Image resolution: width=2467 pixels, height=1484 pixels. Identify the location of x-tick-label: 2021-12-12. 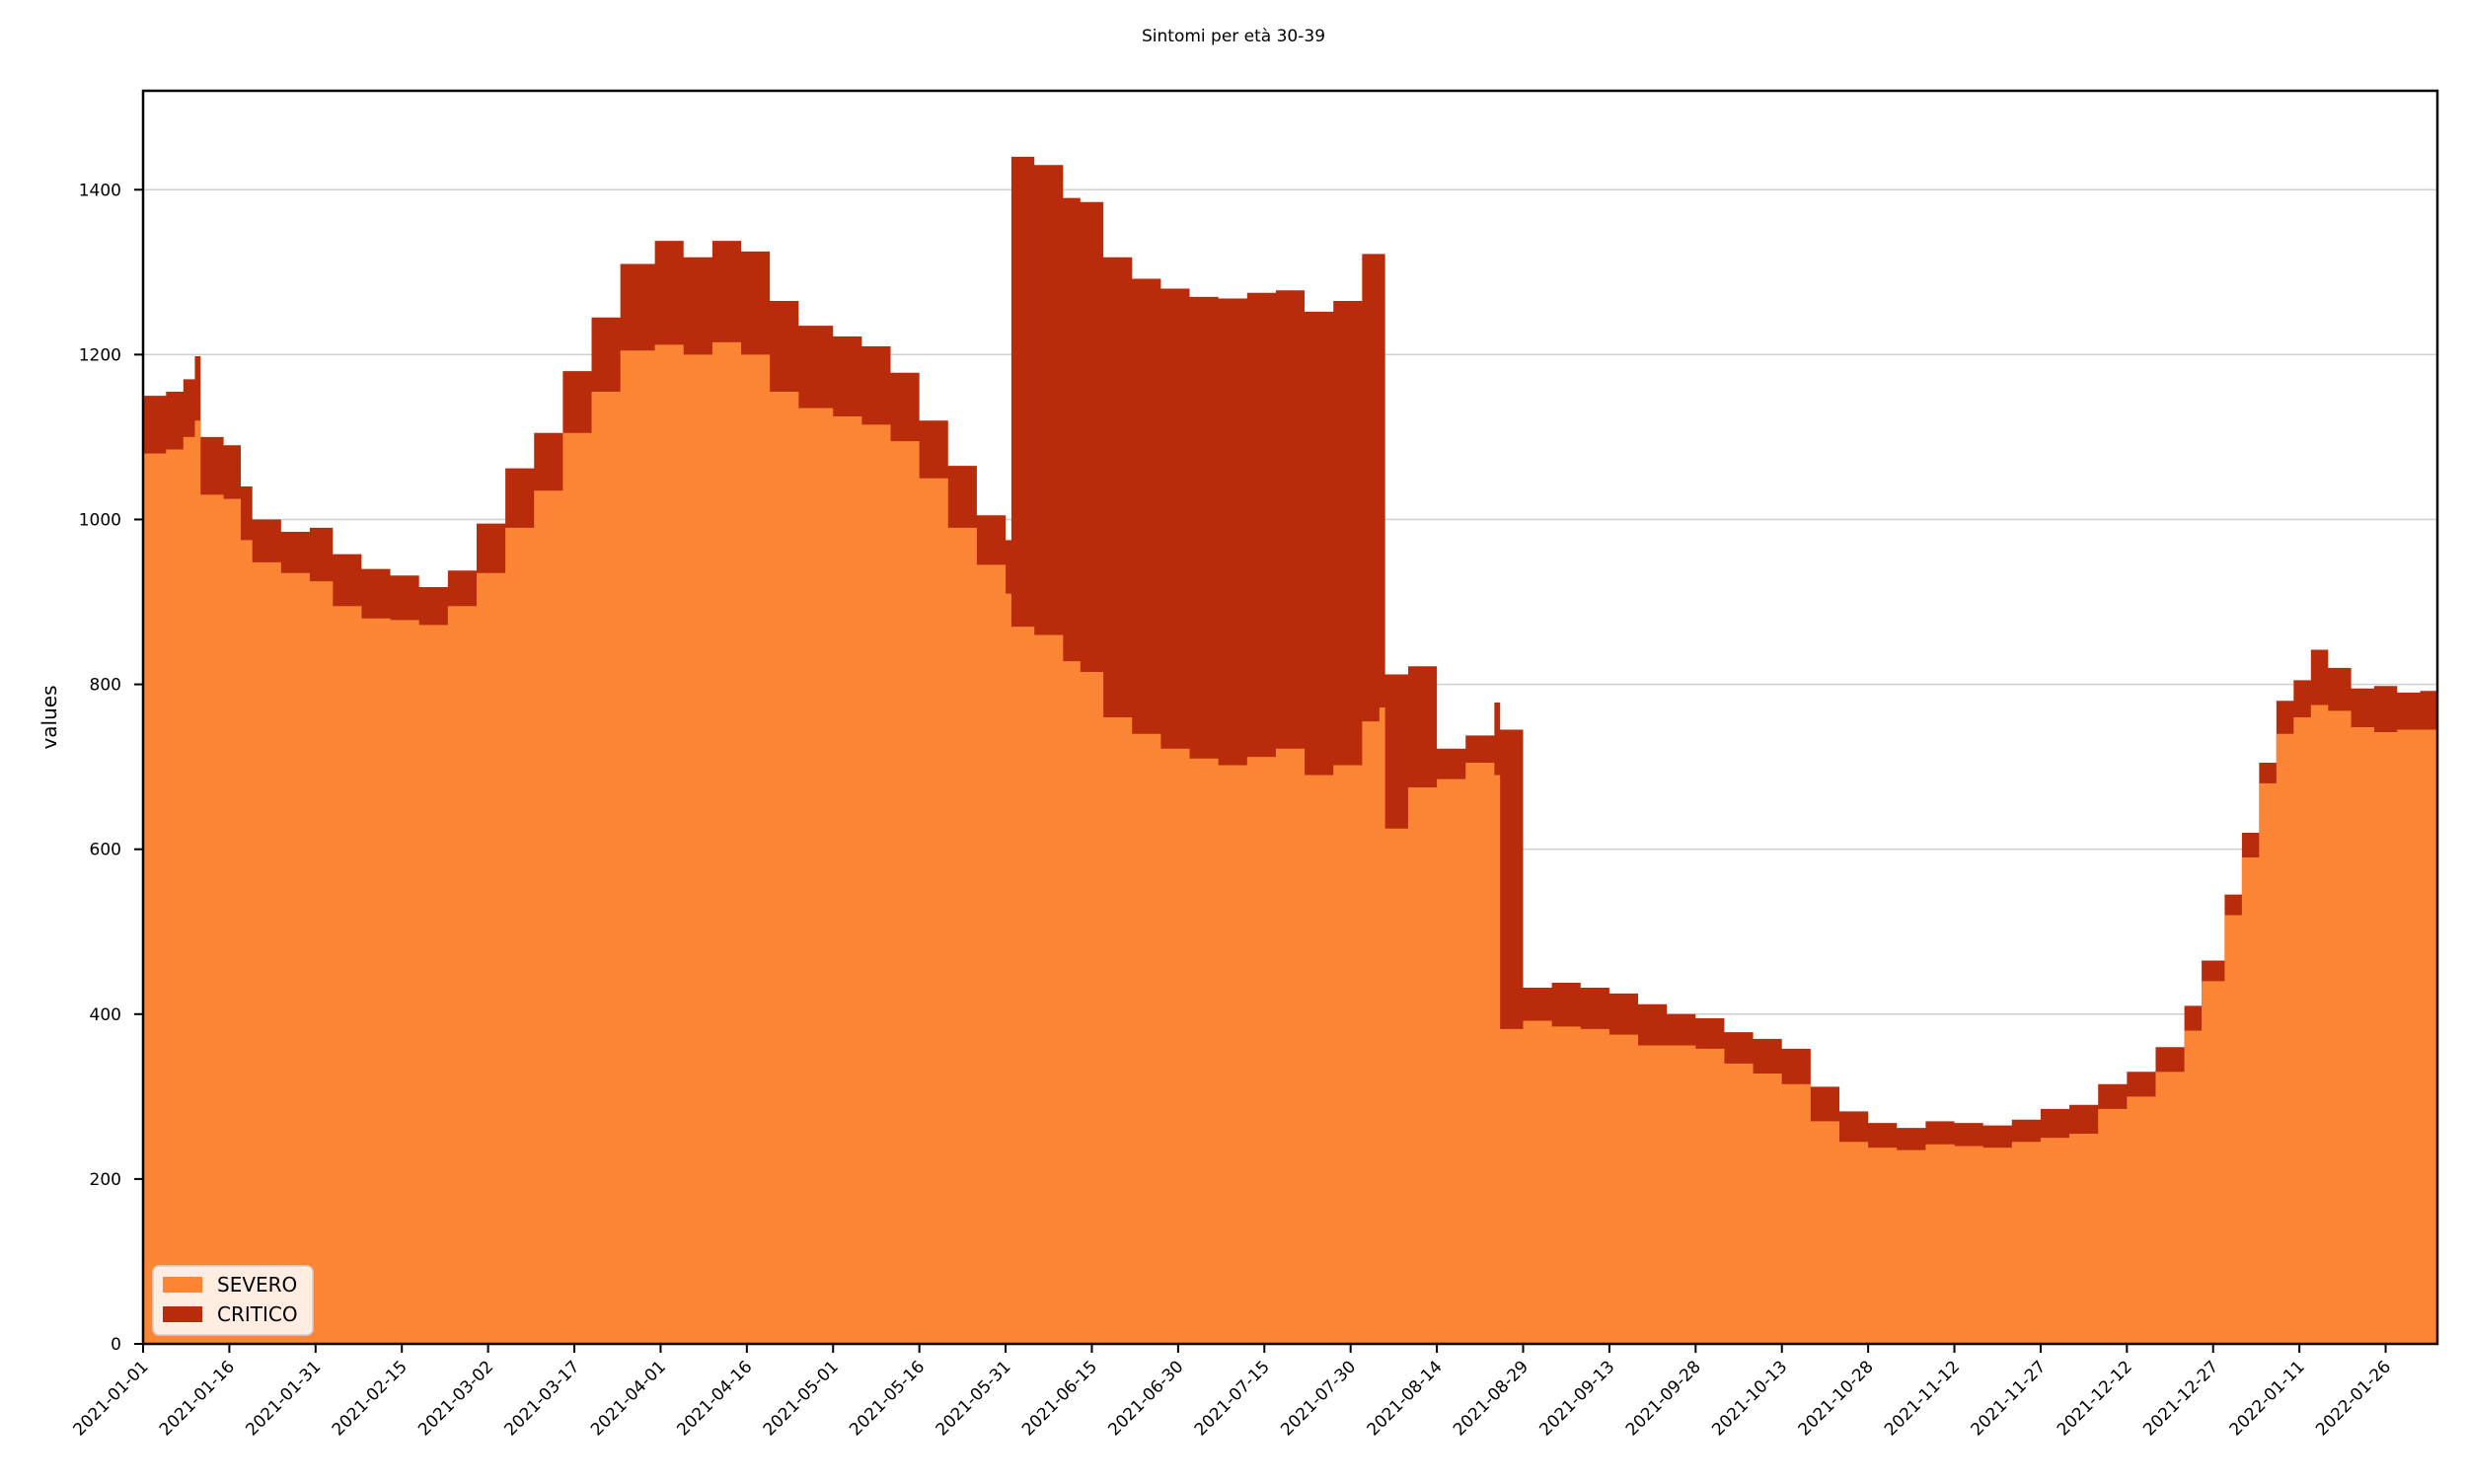
(2095, 1398).